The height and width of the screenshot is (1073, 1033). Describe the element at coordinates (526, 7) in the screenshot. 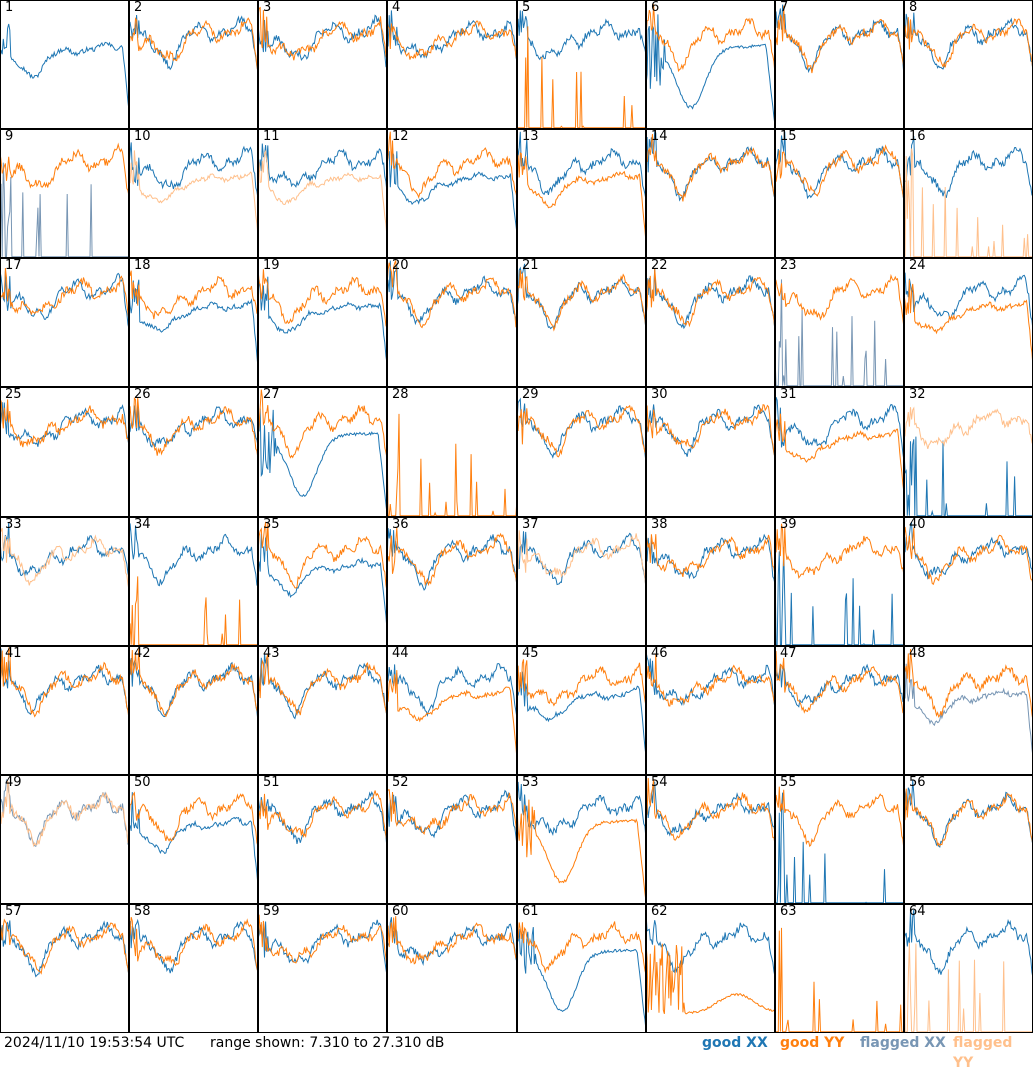

I see `panel-number: 5` at that location.